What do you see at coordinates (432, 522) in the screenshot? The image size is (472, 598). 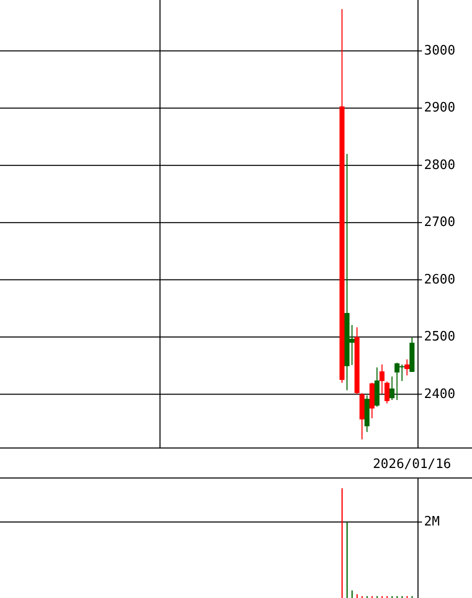 I see `y-tick-label: 2M` at bounding box center [432, 522].